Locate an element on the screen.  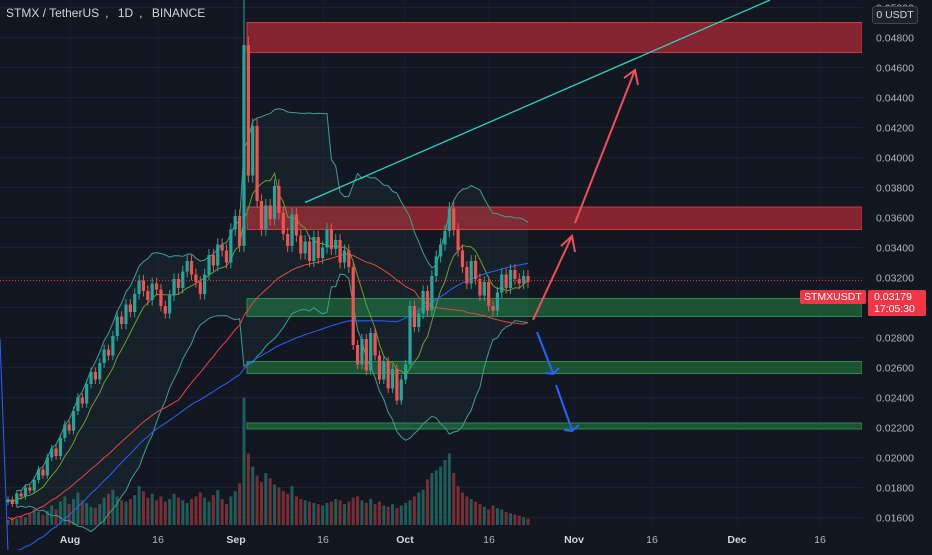
y-tick-label: 0.04200 is located at coordinates (895, 129).